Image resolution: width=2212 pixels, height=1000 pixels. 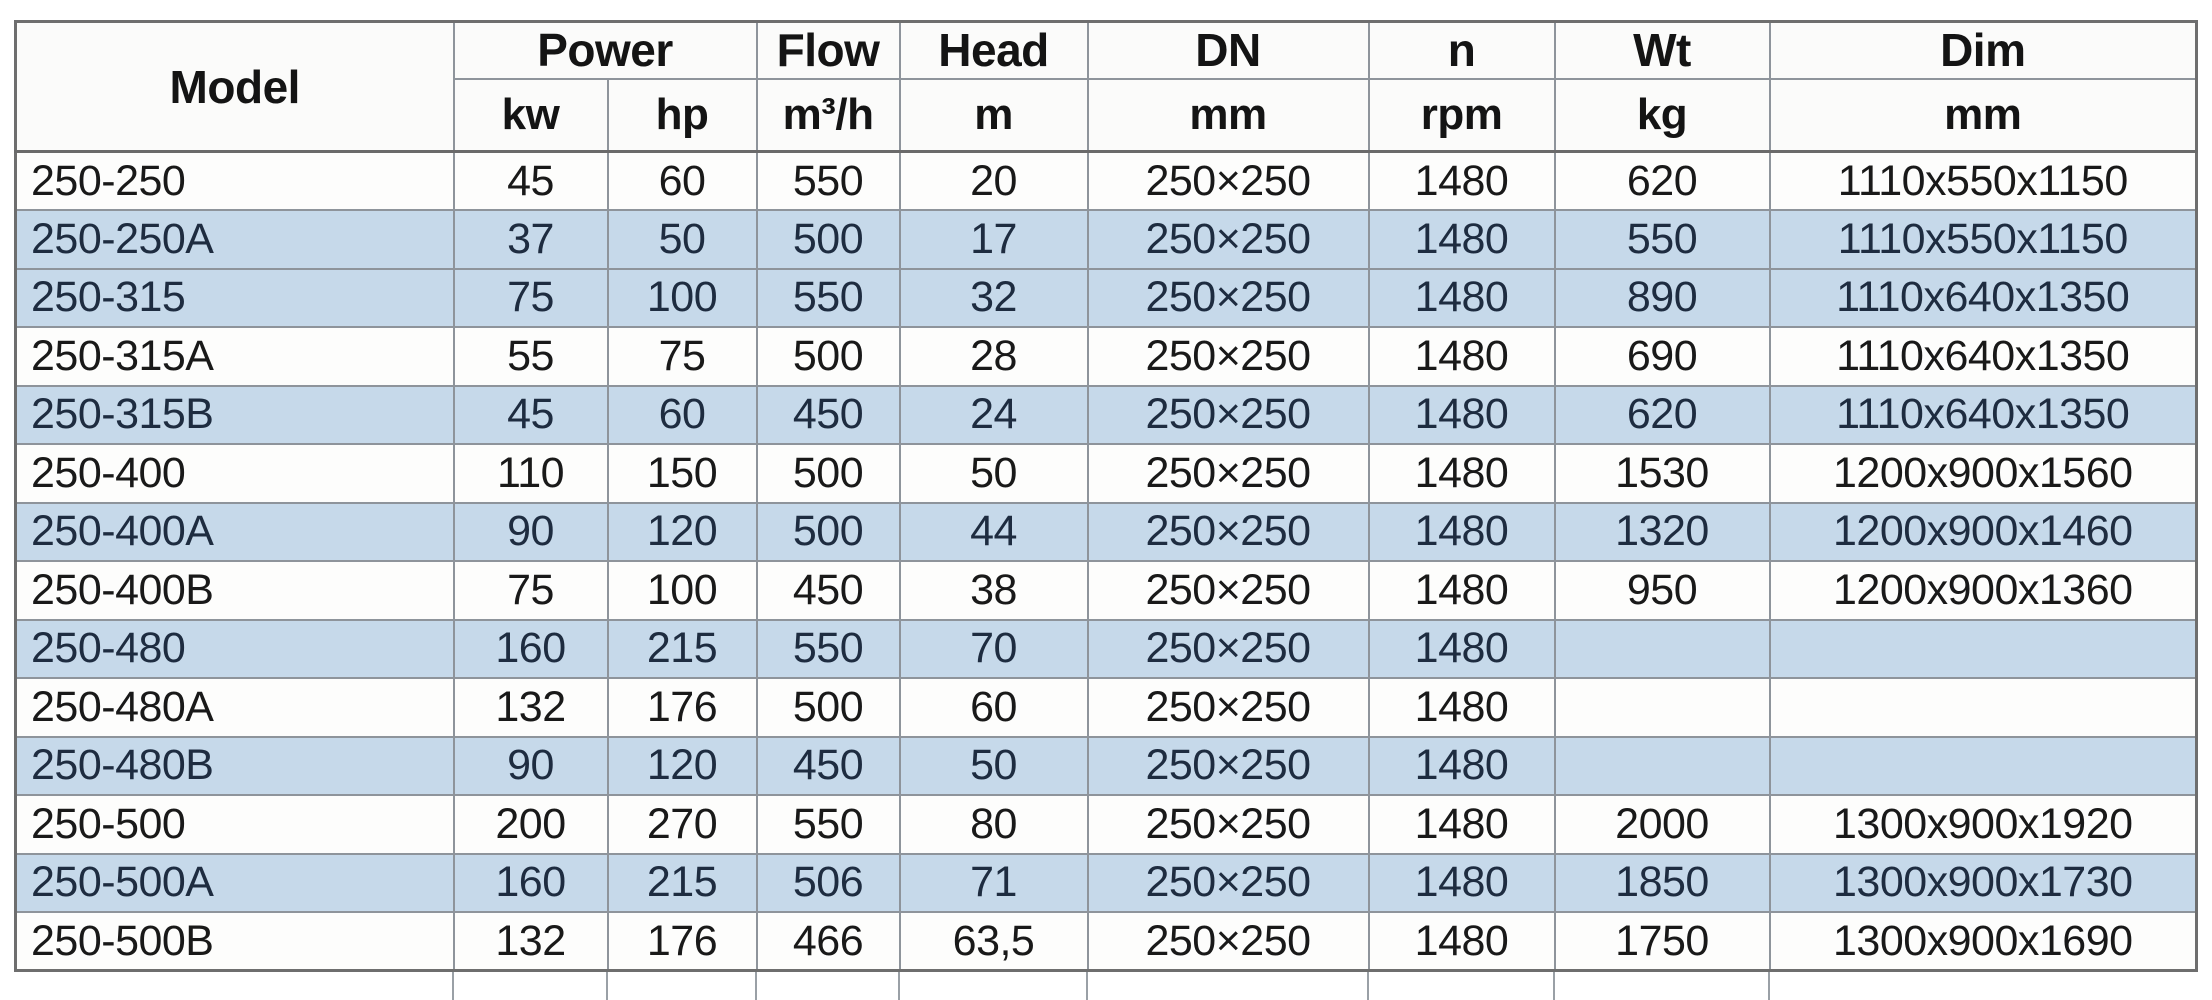 What do you see at coordinates (234, 824) in the screenshot?
I see `cell-model: 250-500` at bounding box center [234, 824].